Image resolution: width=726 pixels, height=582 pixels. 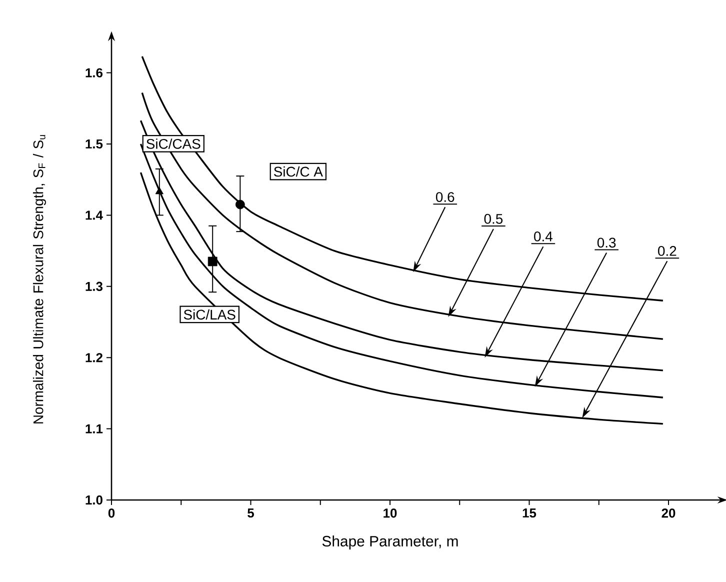 I want to click on x-tick-label: 0, so click(x=111, y=513).